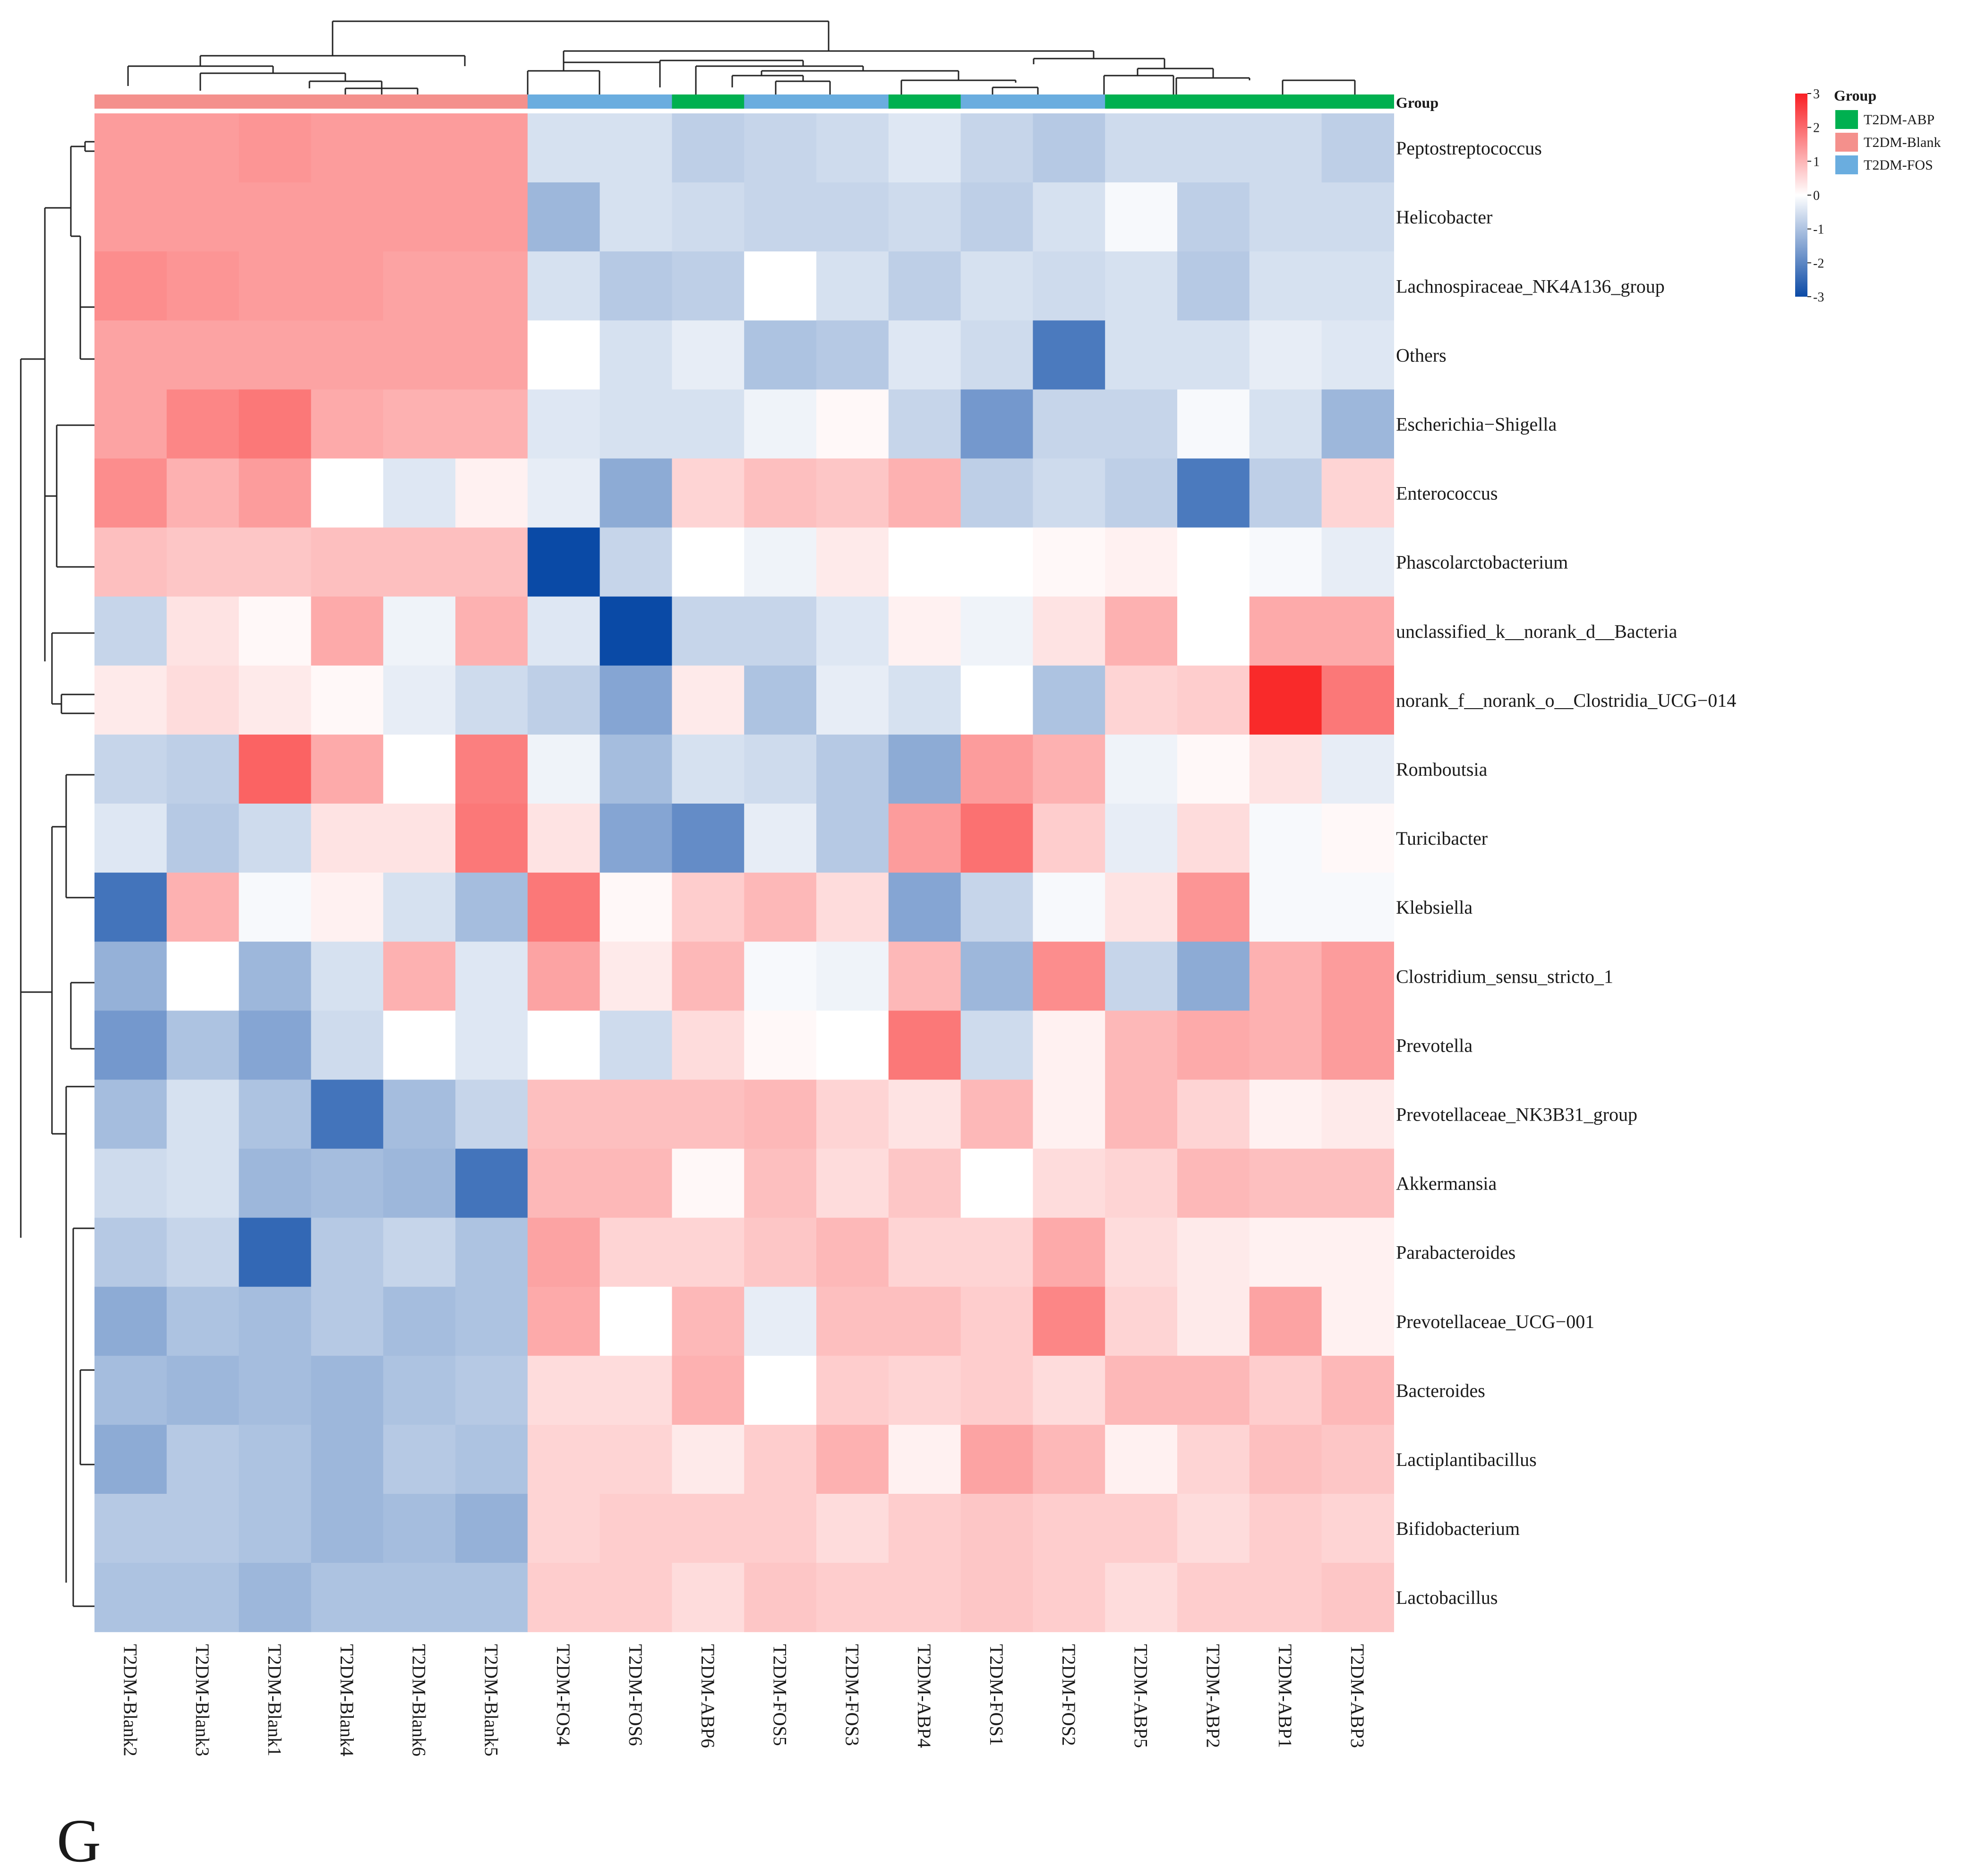  Describe the element at coordinates (1846, 142) in the screenshot. I see `legend-swatch` at that location.